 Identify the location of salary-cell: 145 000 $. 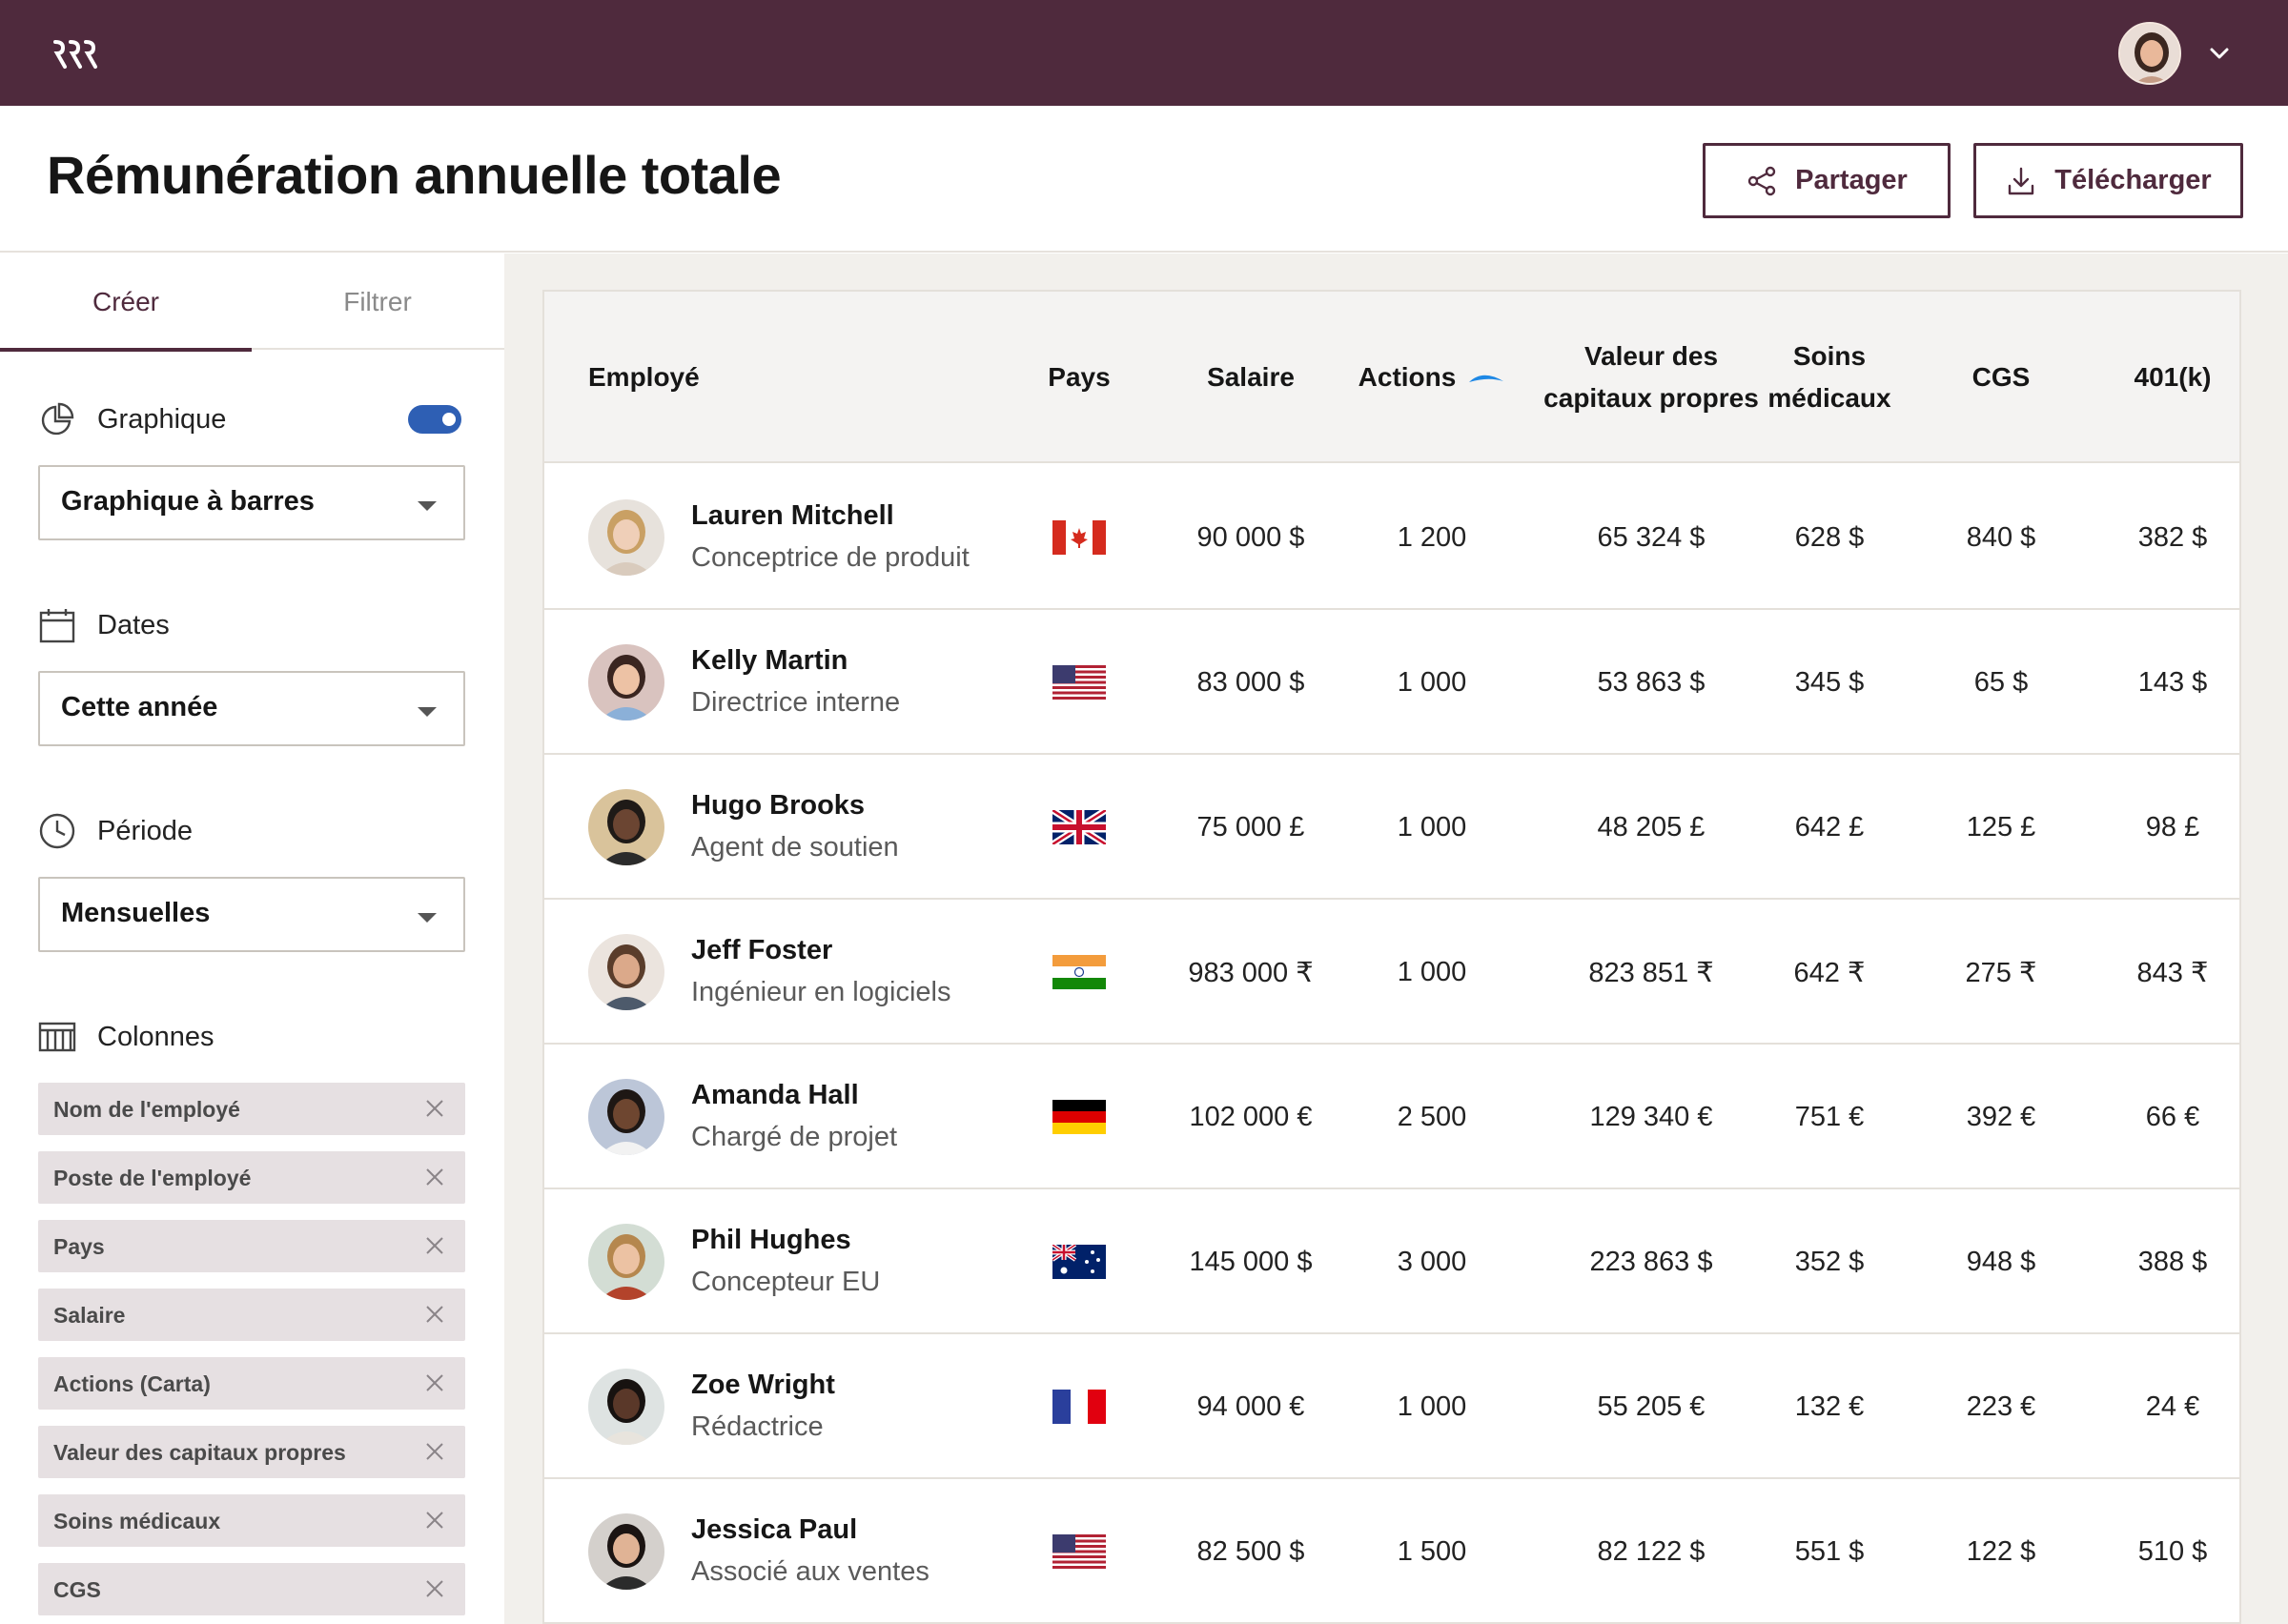
(1251, 1261).